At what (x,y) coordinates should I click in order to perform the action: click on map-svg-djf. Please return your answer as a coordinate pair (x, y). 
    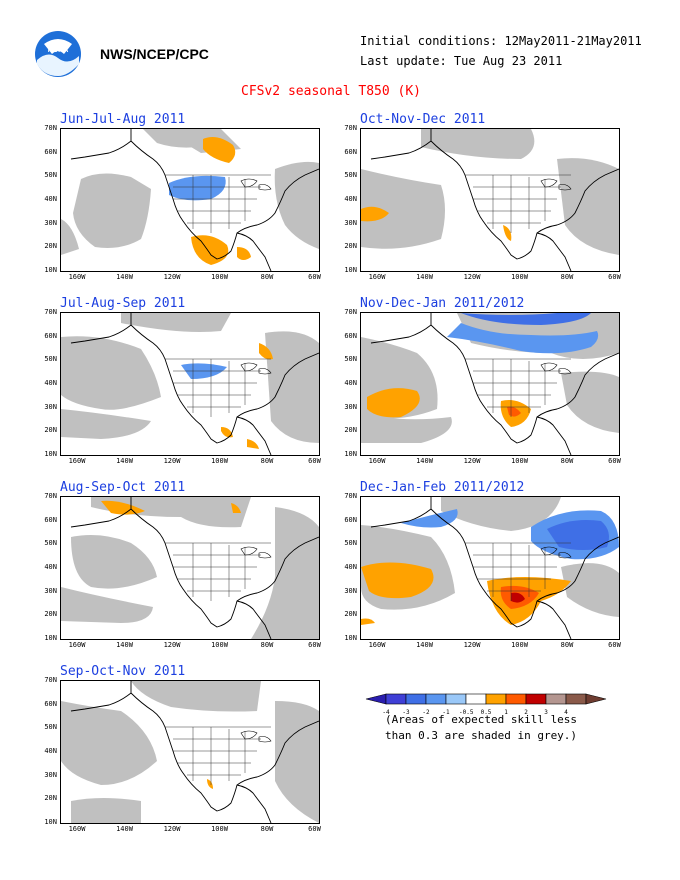
    Looking at the image, I should click on (490, 568).